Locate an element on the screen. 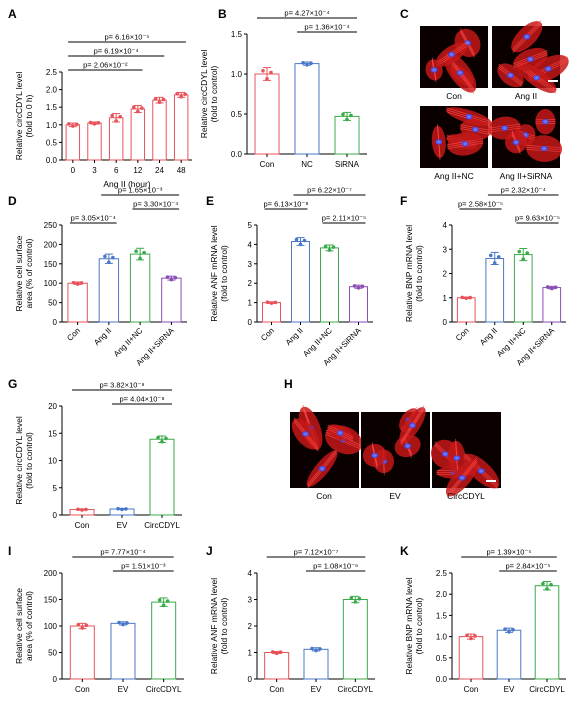 The height and width of the screenshot is (705, 582). panel-b-pvalue-label: p= 4.27×10⁻⁴ is located at coordinates (306, 13).